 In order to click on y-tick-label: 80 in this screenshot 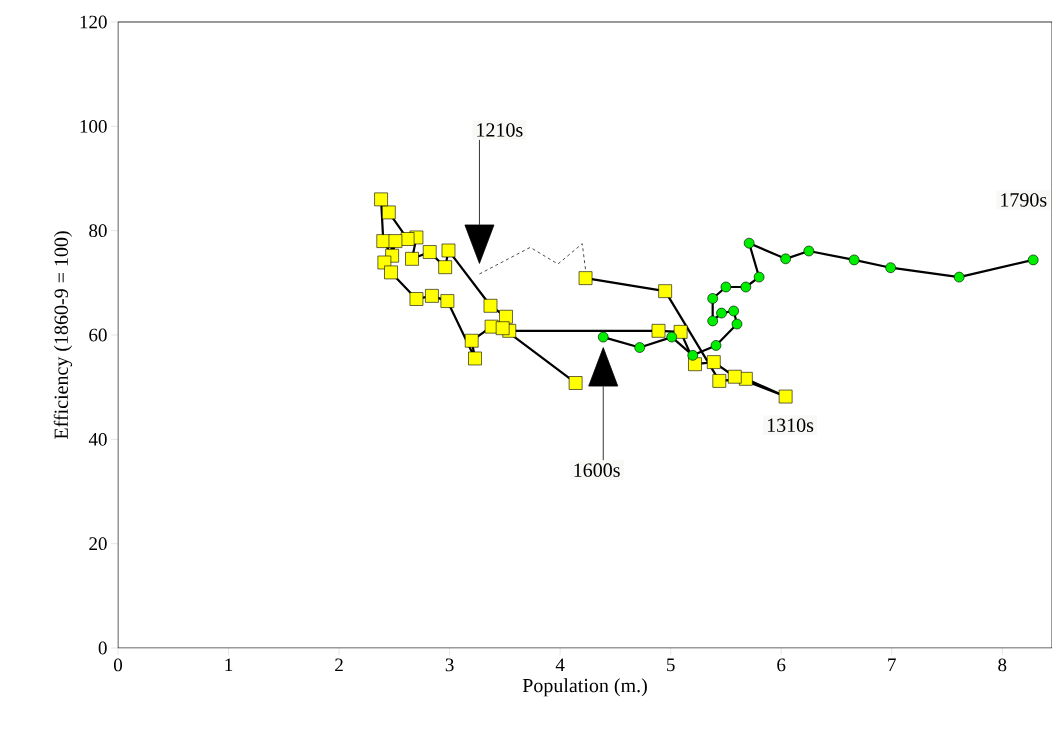, I will do `click(98, 231)`.